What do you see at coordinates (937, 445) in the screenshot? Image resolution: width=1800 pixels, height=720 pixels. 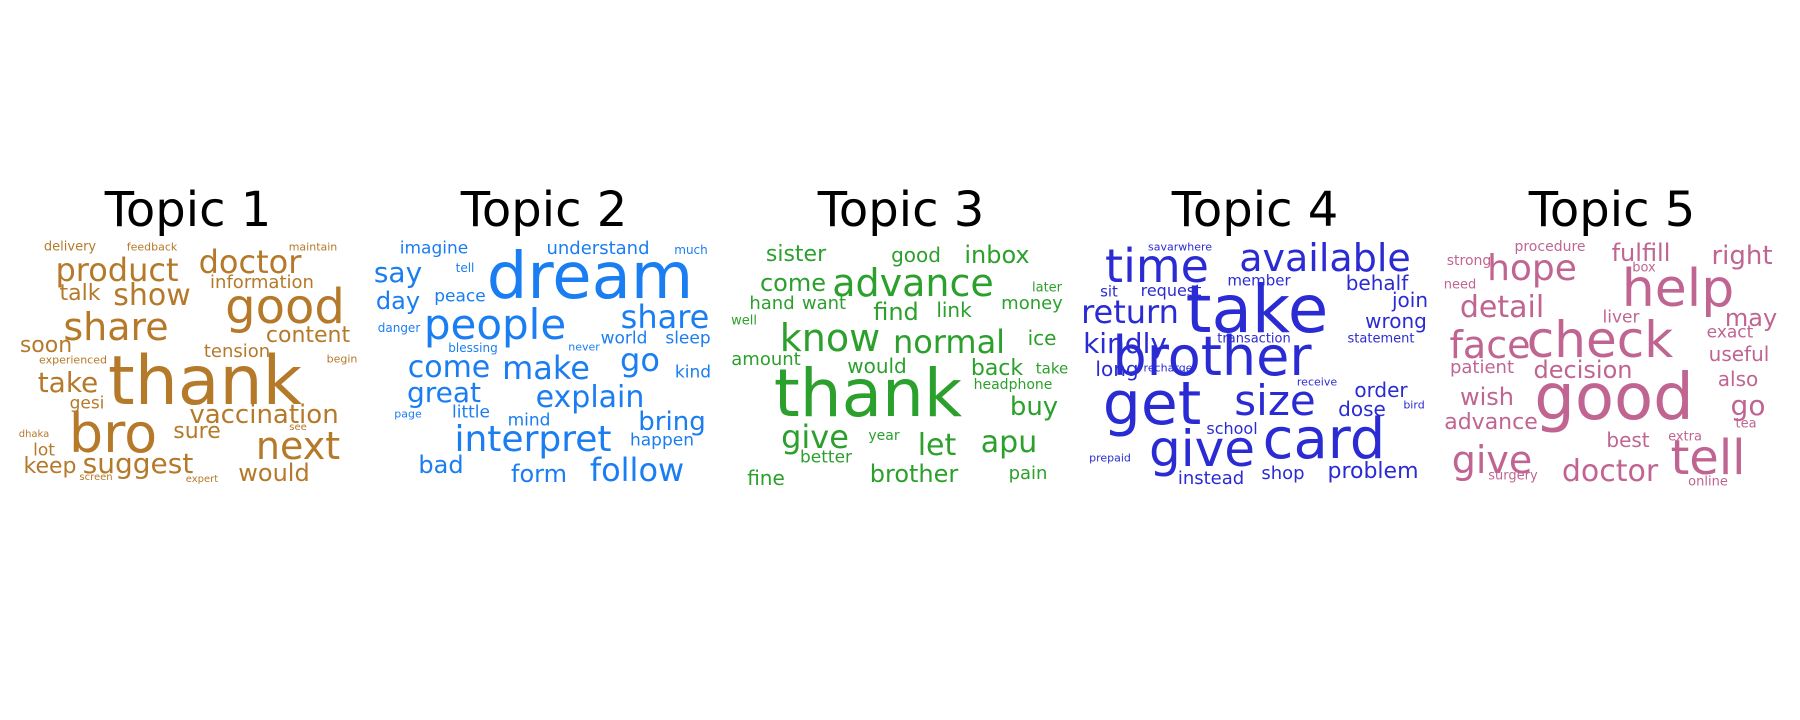 I see `word-let: let` at bounding box center [937, 445].